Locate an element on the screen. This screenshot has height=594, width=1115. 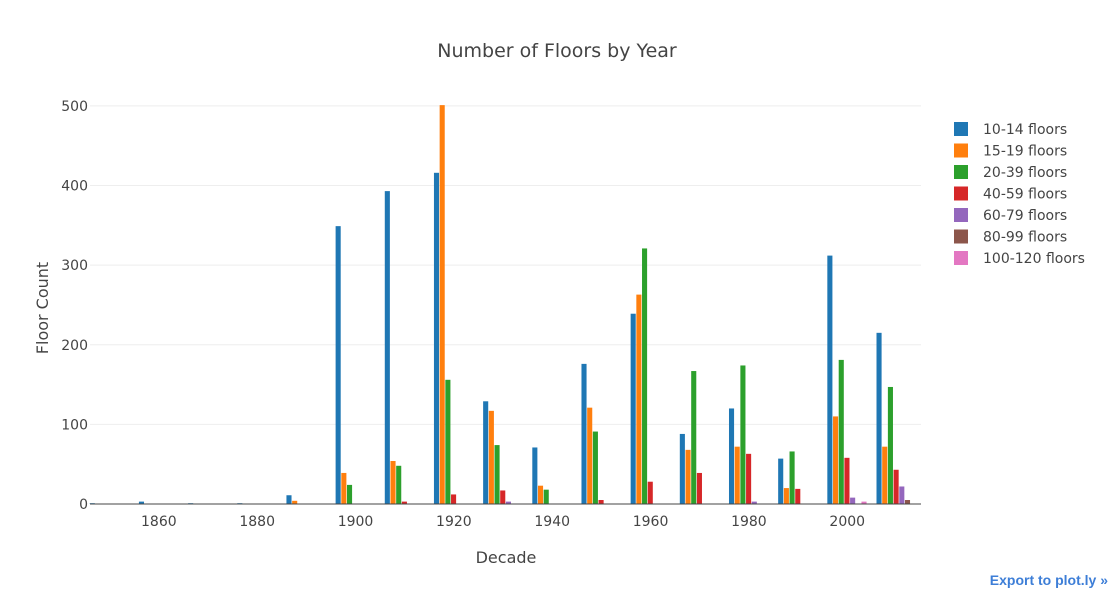
chart-title: Number of Floors by Year is located at coordinates (557, 51).